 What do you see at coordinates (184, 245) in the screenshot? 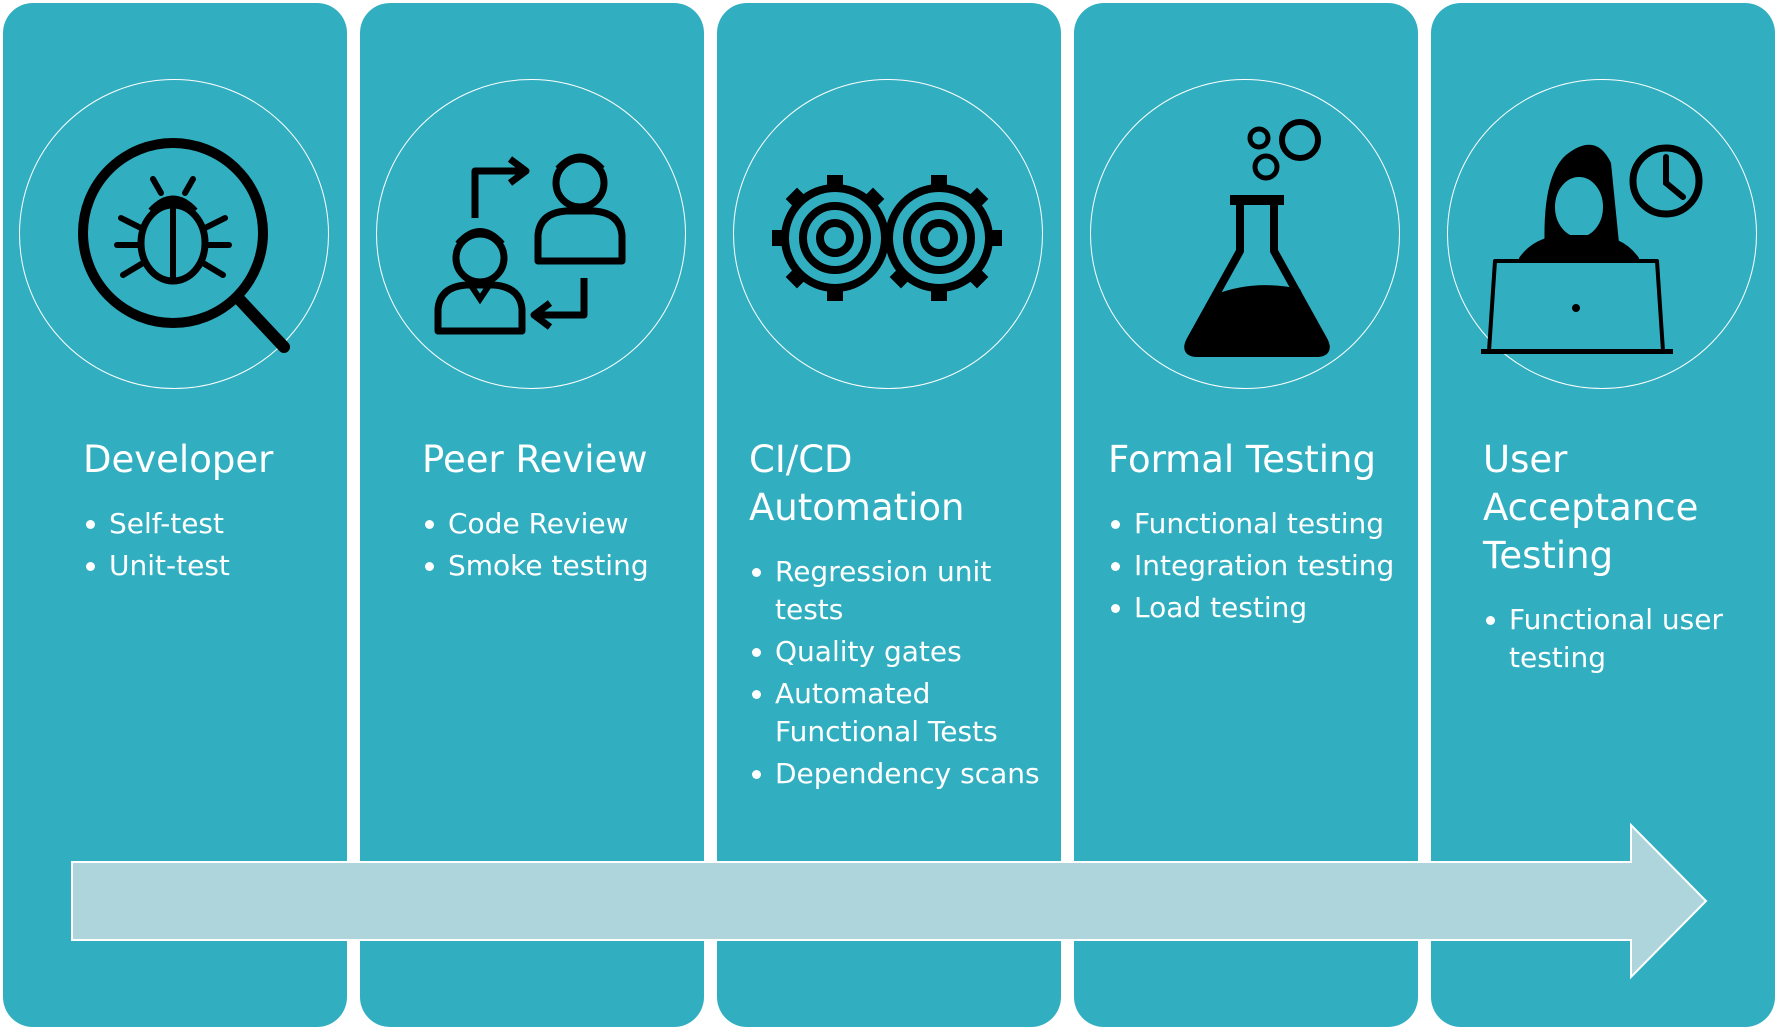
I see `bug-search-icon` at bounding box center [184, 245].